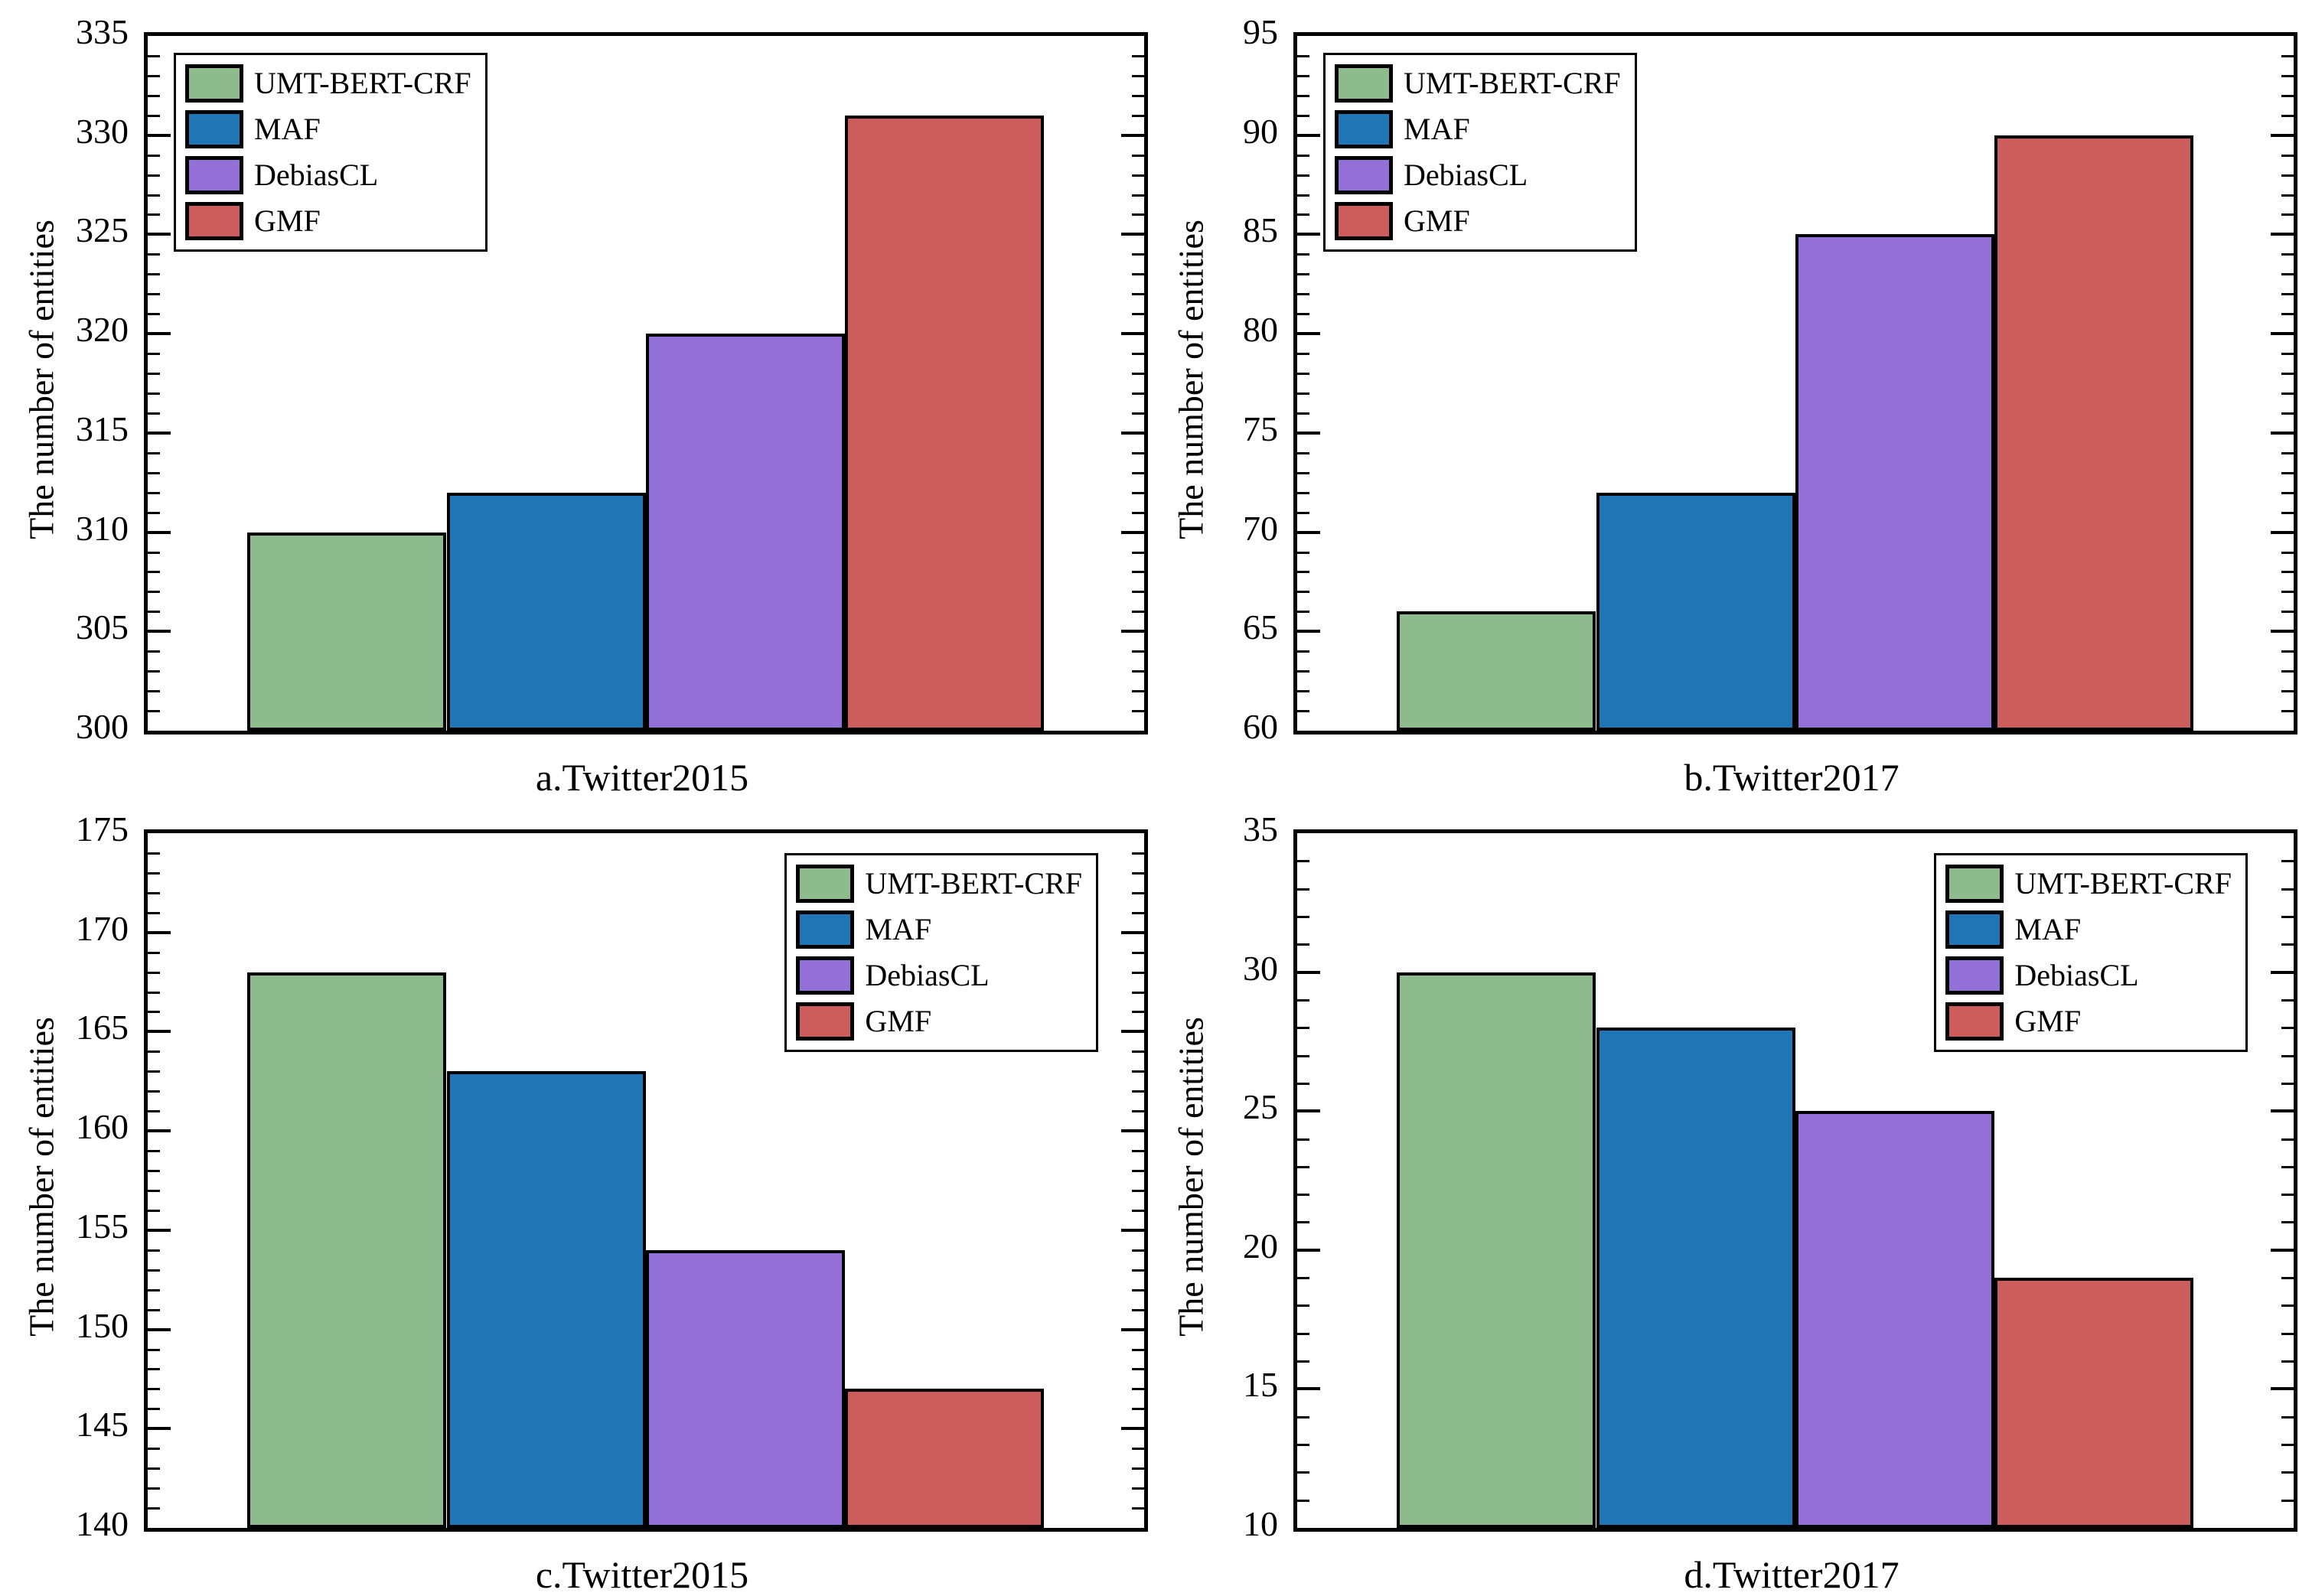  What do you see at coordinates (1260, 1385) in the screenshot?
I see `y-tick-label: 15` at bounding box center [1260, 1385].